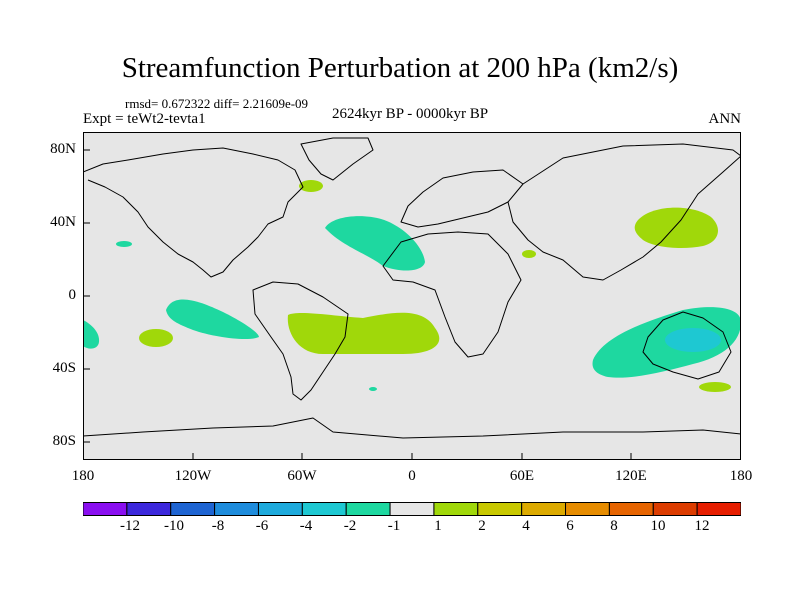 This screenshot has width=800, height=600. Describe the element at coordinates (614, 526) in the screenshot. I see `colorbar-label: 8` at that location.